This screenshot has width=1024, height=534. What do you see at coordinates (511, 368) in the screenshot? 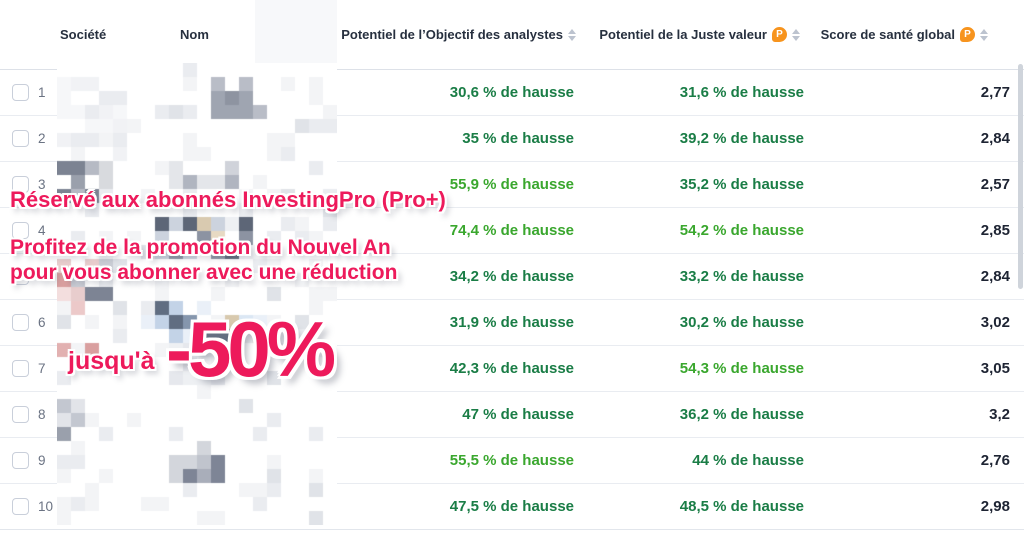
I see `analyst-target-upside-value: 42,3 % de hausse` at bounding box center [511, 368].